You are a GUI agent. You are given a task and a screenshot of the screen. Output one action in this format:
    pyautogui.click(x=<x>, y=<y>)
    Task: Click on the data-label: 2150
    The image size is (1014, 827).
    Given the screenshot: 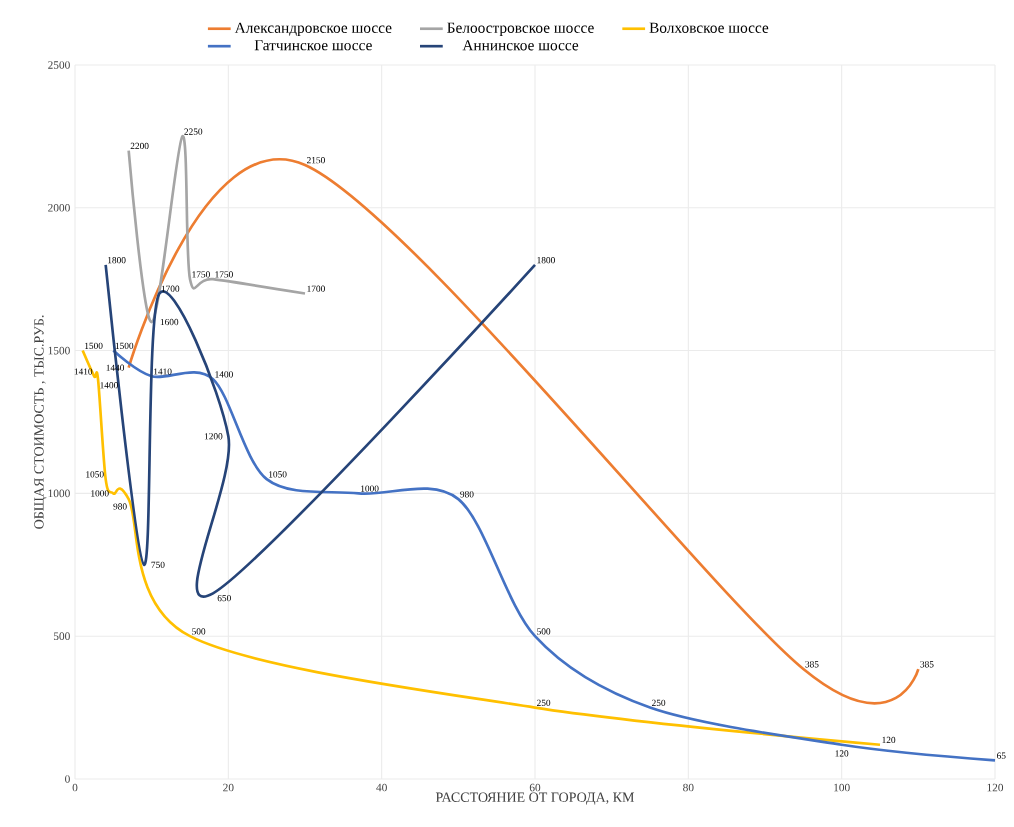 What is the action you would take?
    pyautogui.click(x=316, y=160)
    